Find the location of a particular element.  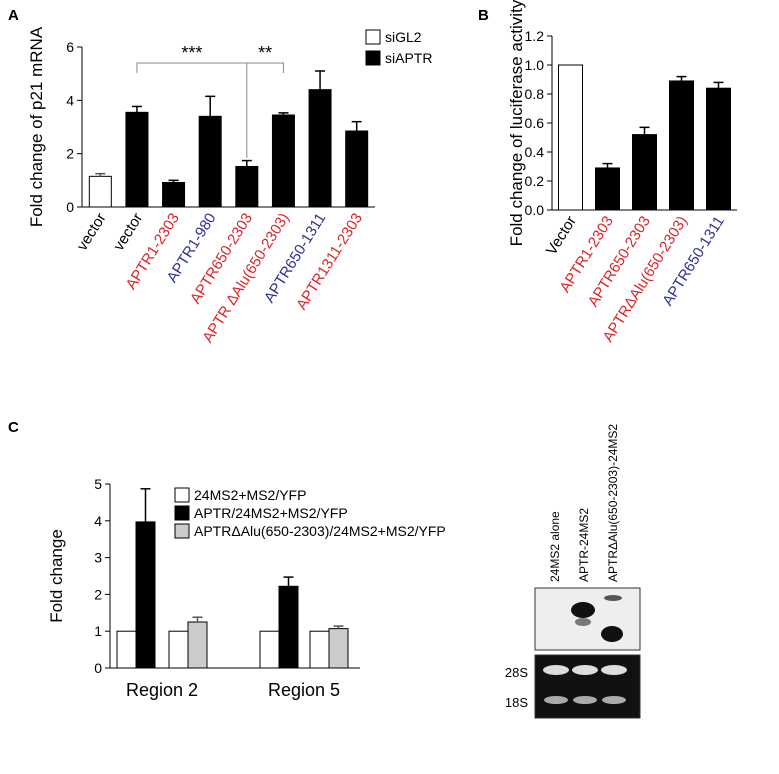

marker-label: 28S is located at coordinates (516, 672).